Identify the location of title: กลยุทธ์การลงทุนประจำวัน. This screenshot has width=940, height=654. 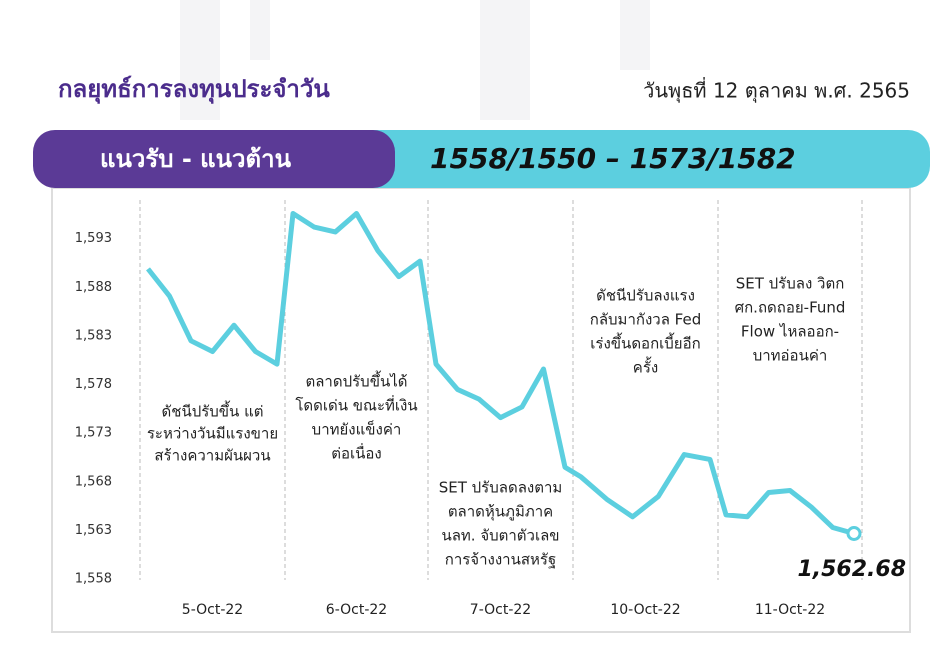
(194, 90).